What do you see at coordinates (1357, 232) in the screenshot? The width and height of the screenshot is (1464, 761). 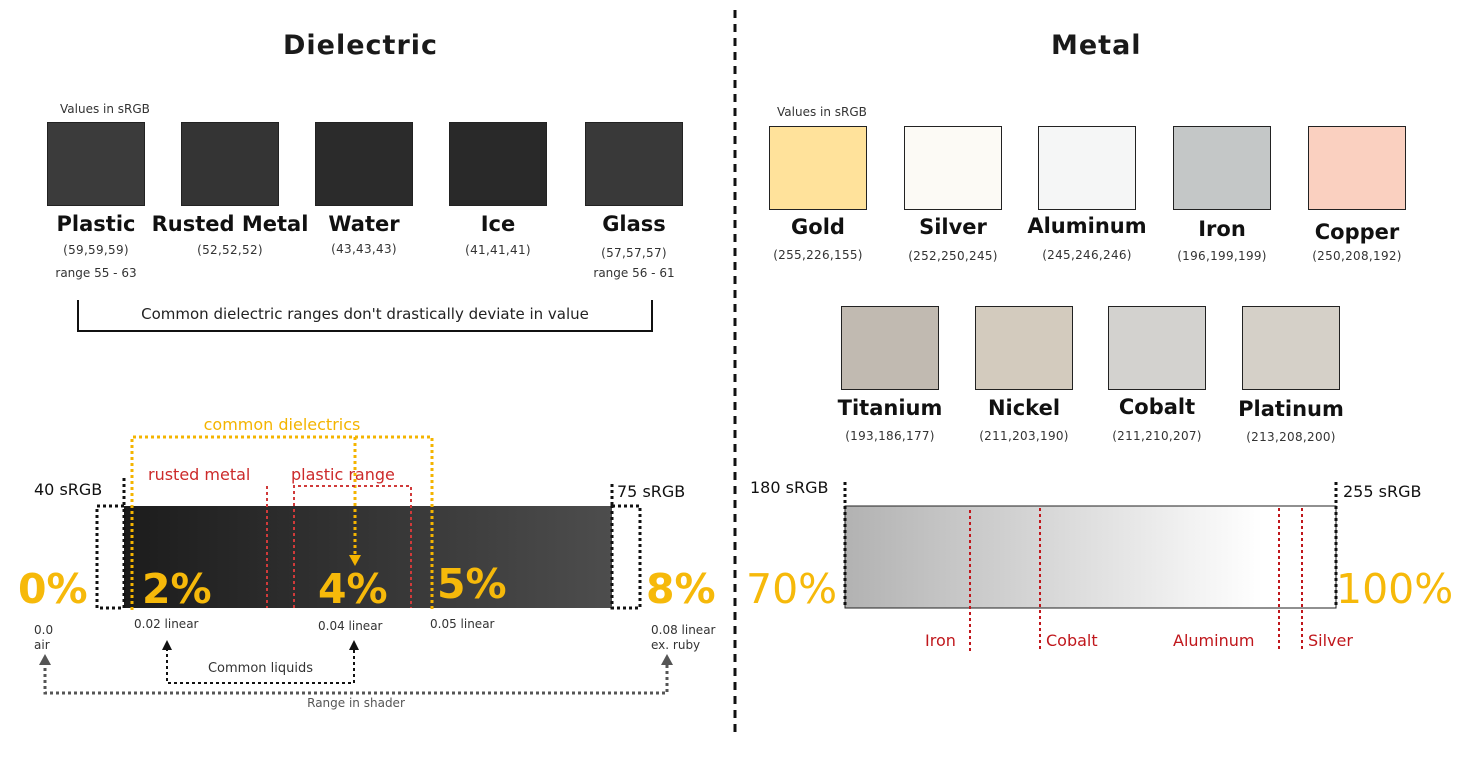 I see `material-name: Copper` at bounding box center [1357, 232].